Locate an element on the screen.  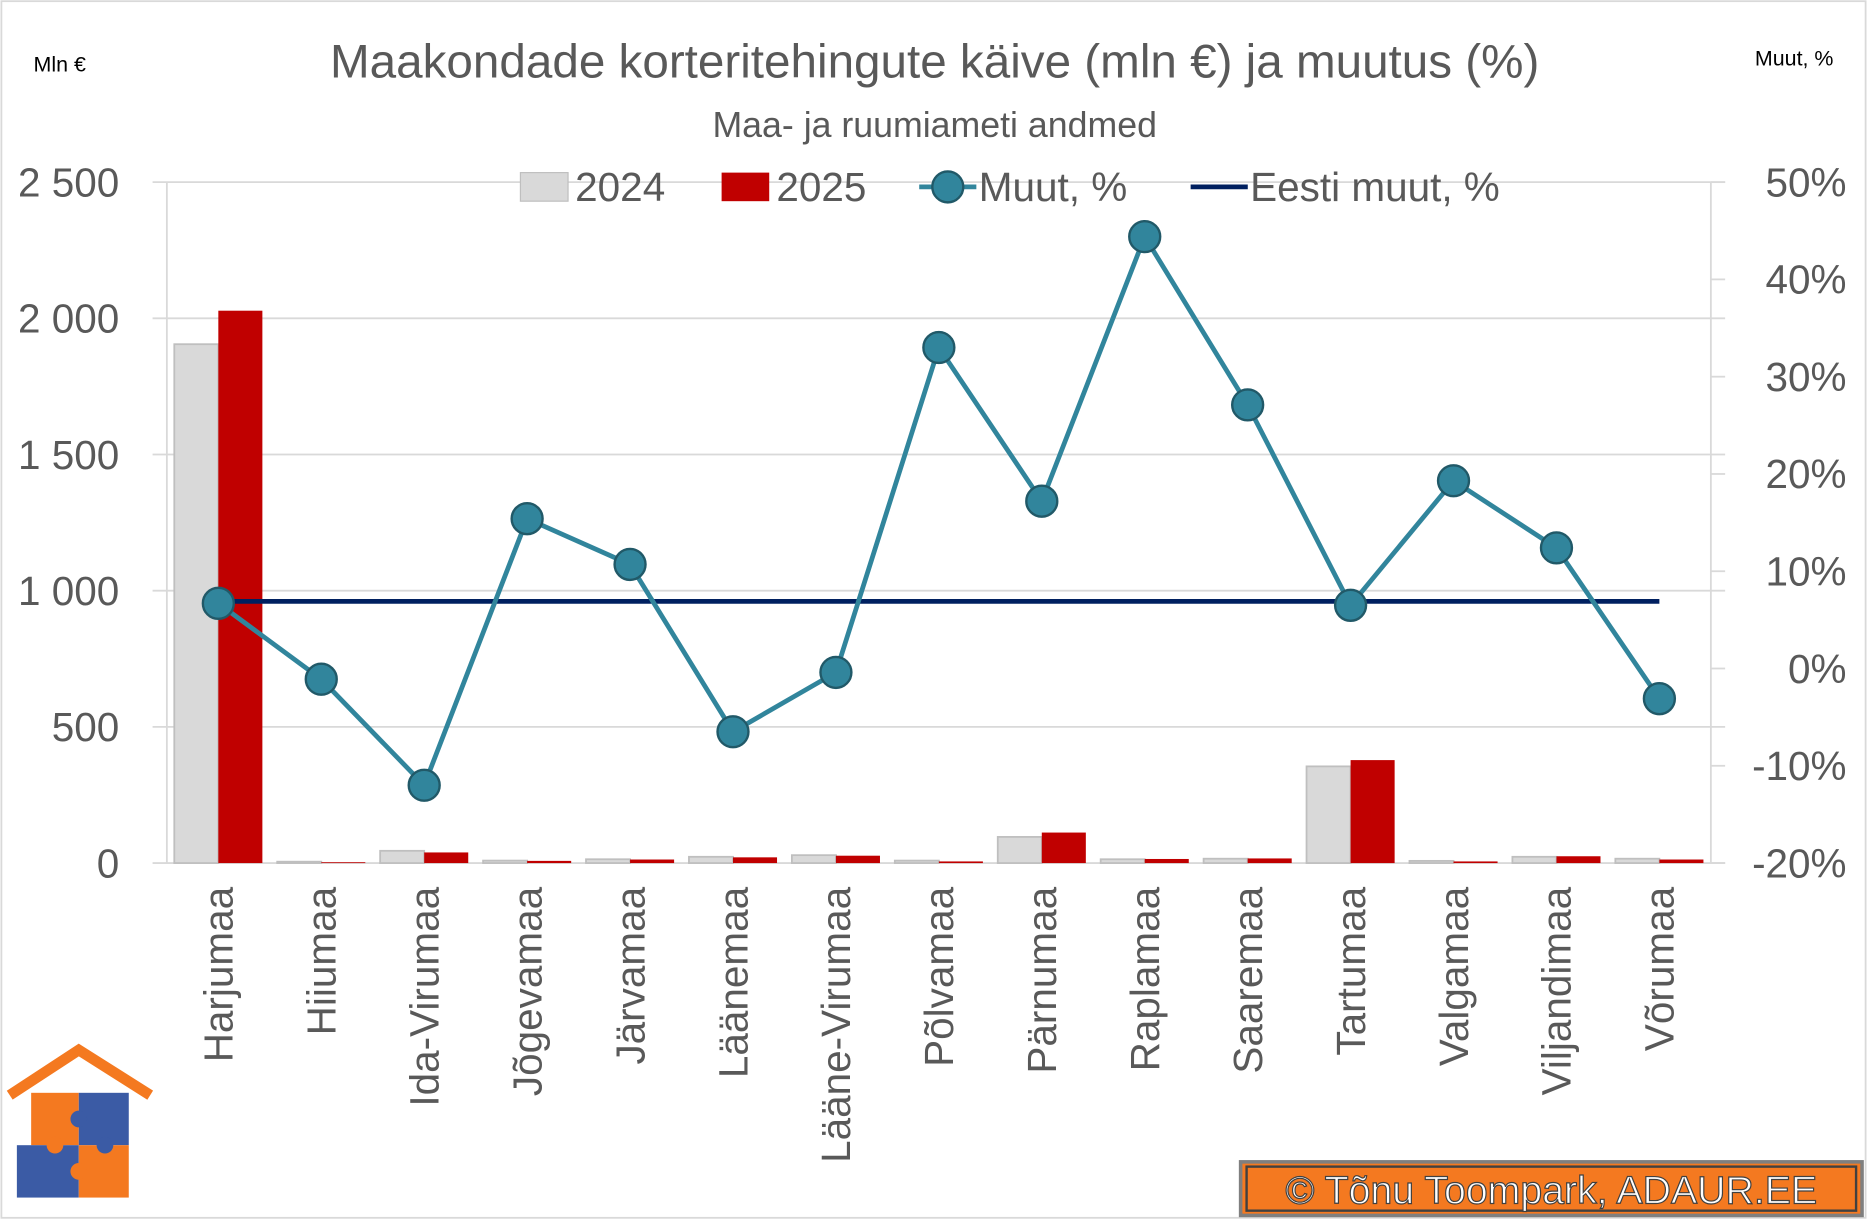
category-label: Võrumaa is located at coordinates (1660, 968).